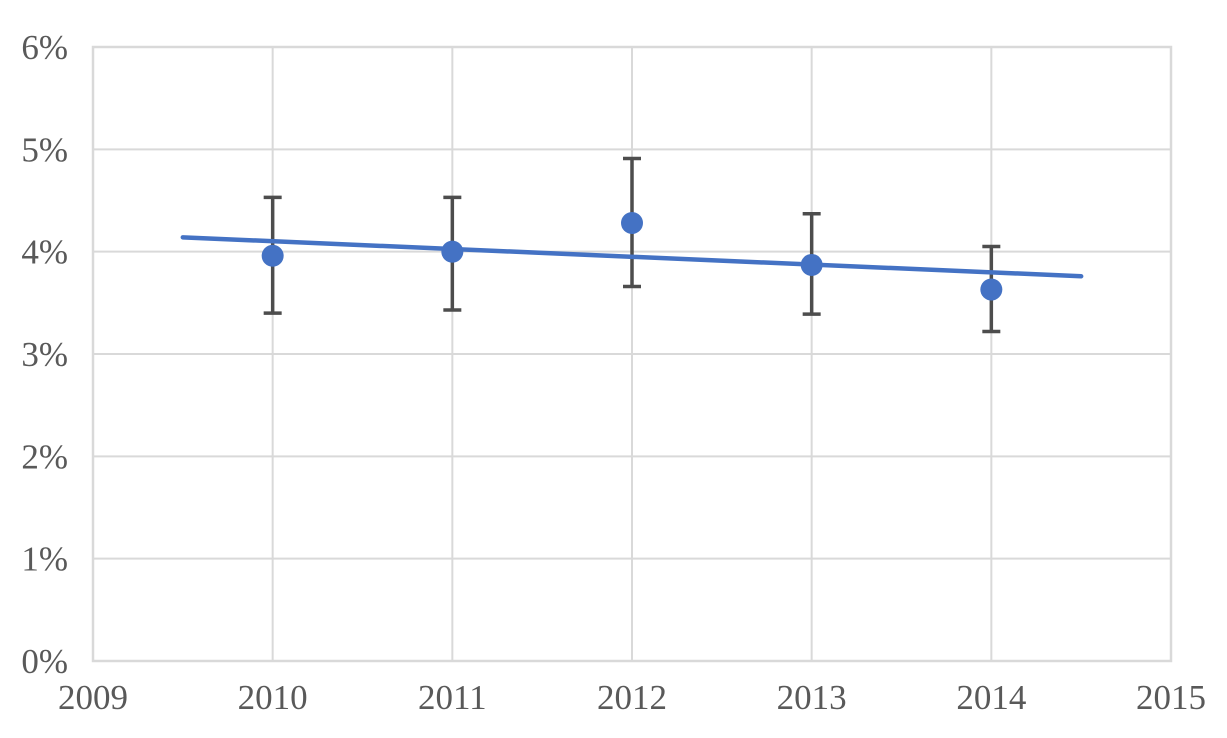 This screenshot has height=738, width=1227. I want to click on y-axis-label-3pct: 3%, so click(44, 354).